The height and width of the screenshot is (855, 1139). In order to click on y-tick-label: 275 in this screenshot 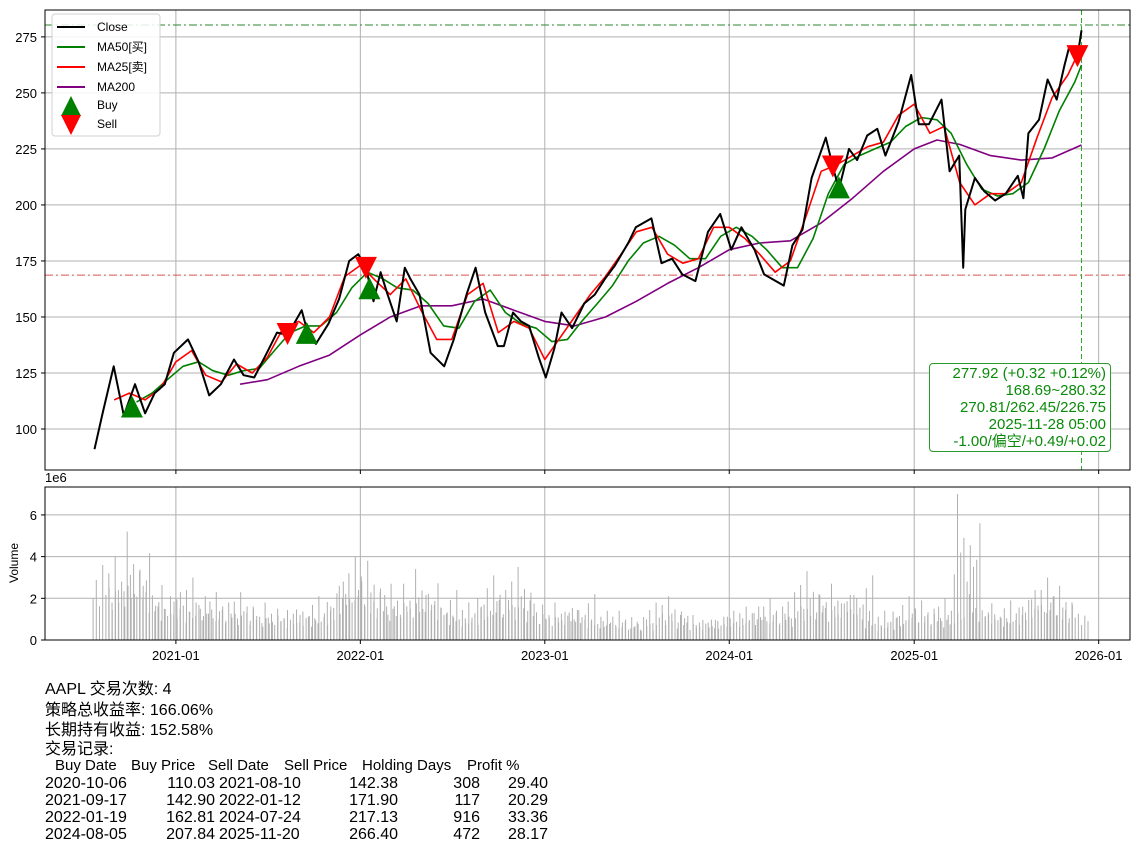, I will do `click(26, 37)`.